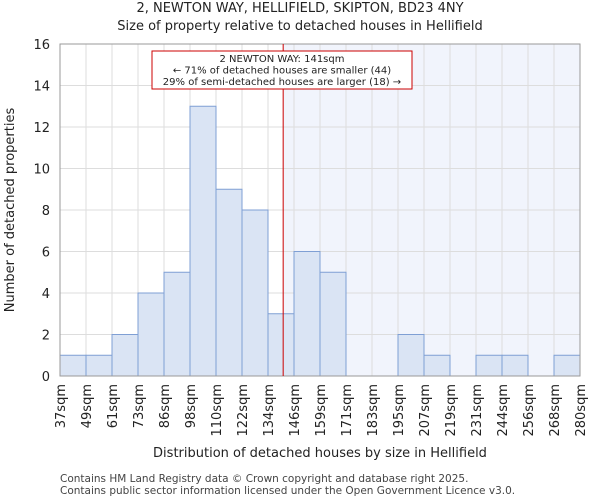  I want to click on x-tick-label: 122sqm, so click(243, 410).